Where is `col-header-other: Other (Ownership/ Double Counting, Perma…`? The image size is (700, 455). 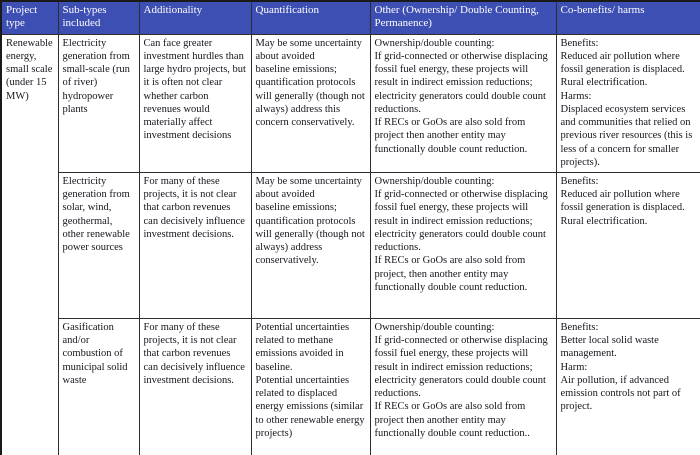
col-header-other: Other (Ownership/ Double Counting, Perma… is located at coordinates (463, 17).